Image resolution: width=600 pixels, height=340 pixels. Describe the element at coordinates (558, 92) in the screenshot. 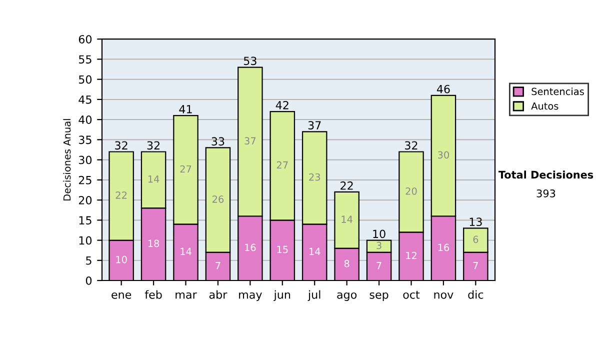

I see `legend-label: Sentencias` at that location.